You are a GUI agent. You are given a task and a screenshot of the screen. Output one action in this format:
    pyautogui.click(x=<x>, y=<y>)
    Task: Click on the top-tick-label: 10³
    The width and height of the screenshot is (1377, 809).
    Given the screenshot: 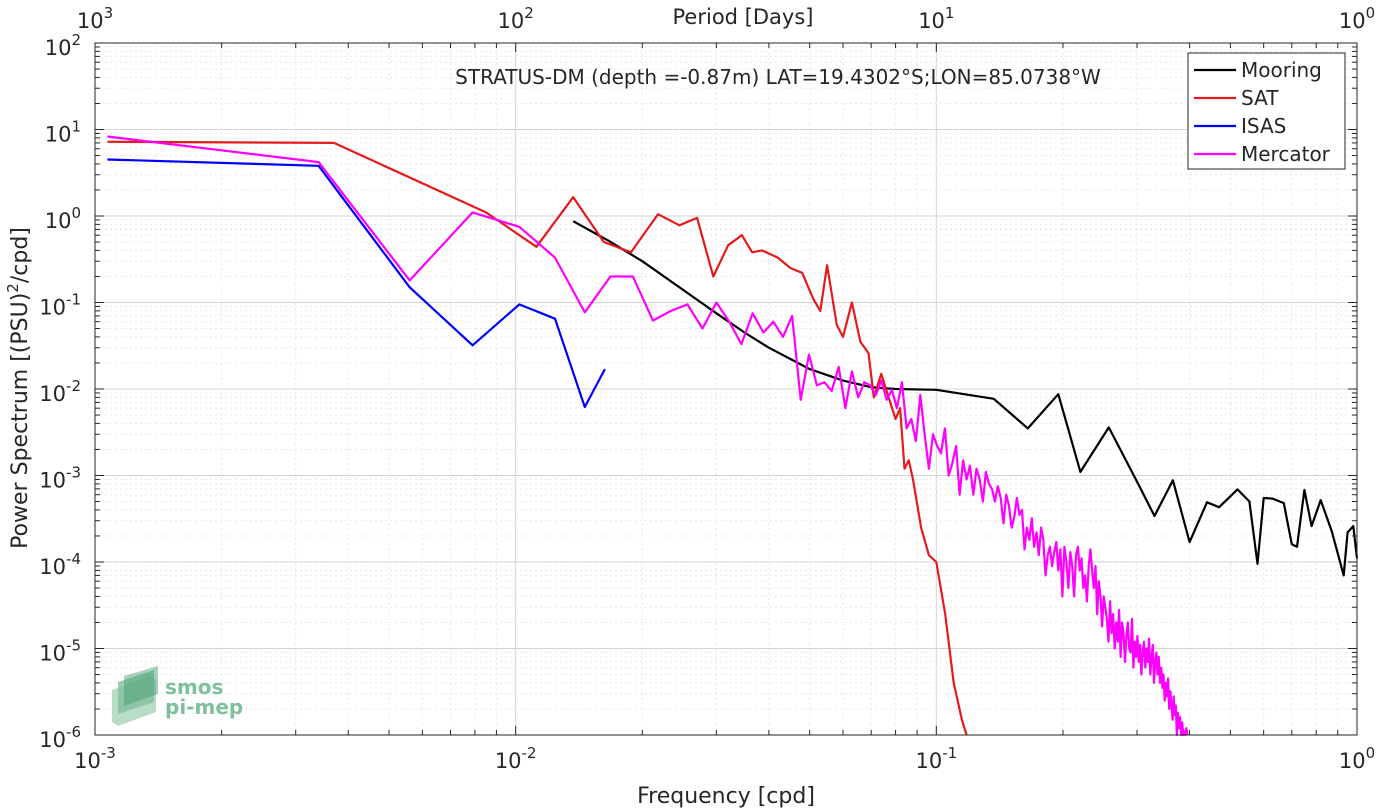 What is the action you would take?
    pyautogui.click(x=95, y=18)
    